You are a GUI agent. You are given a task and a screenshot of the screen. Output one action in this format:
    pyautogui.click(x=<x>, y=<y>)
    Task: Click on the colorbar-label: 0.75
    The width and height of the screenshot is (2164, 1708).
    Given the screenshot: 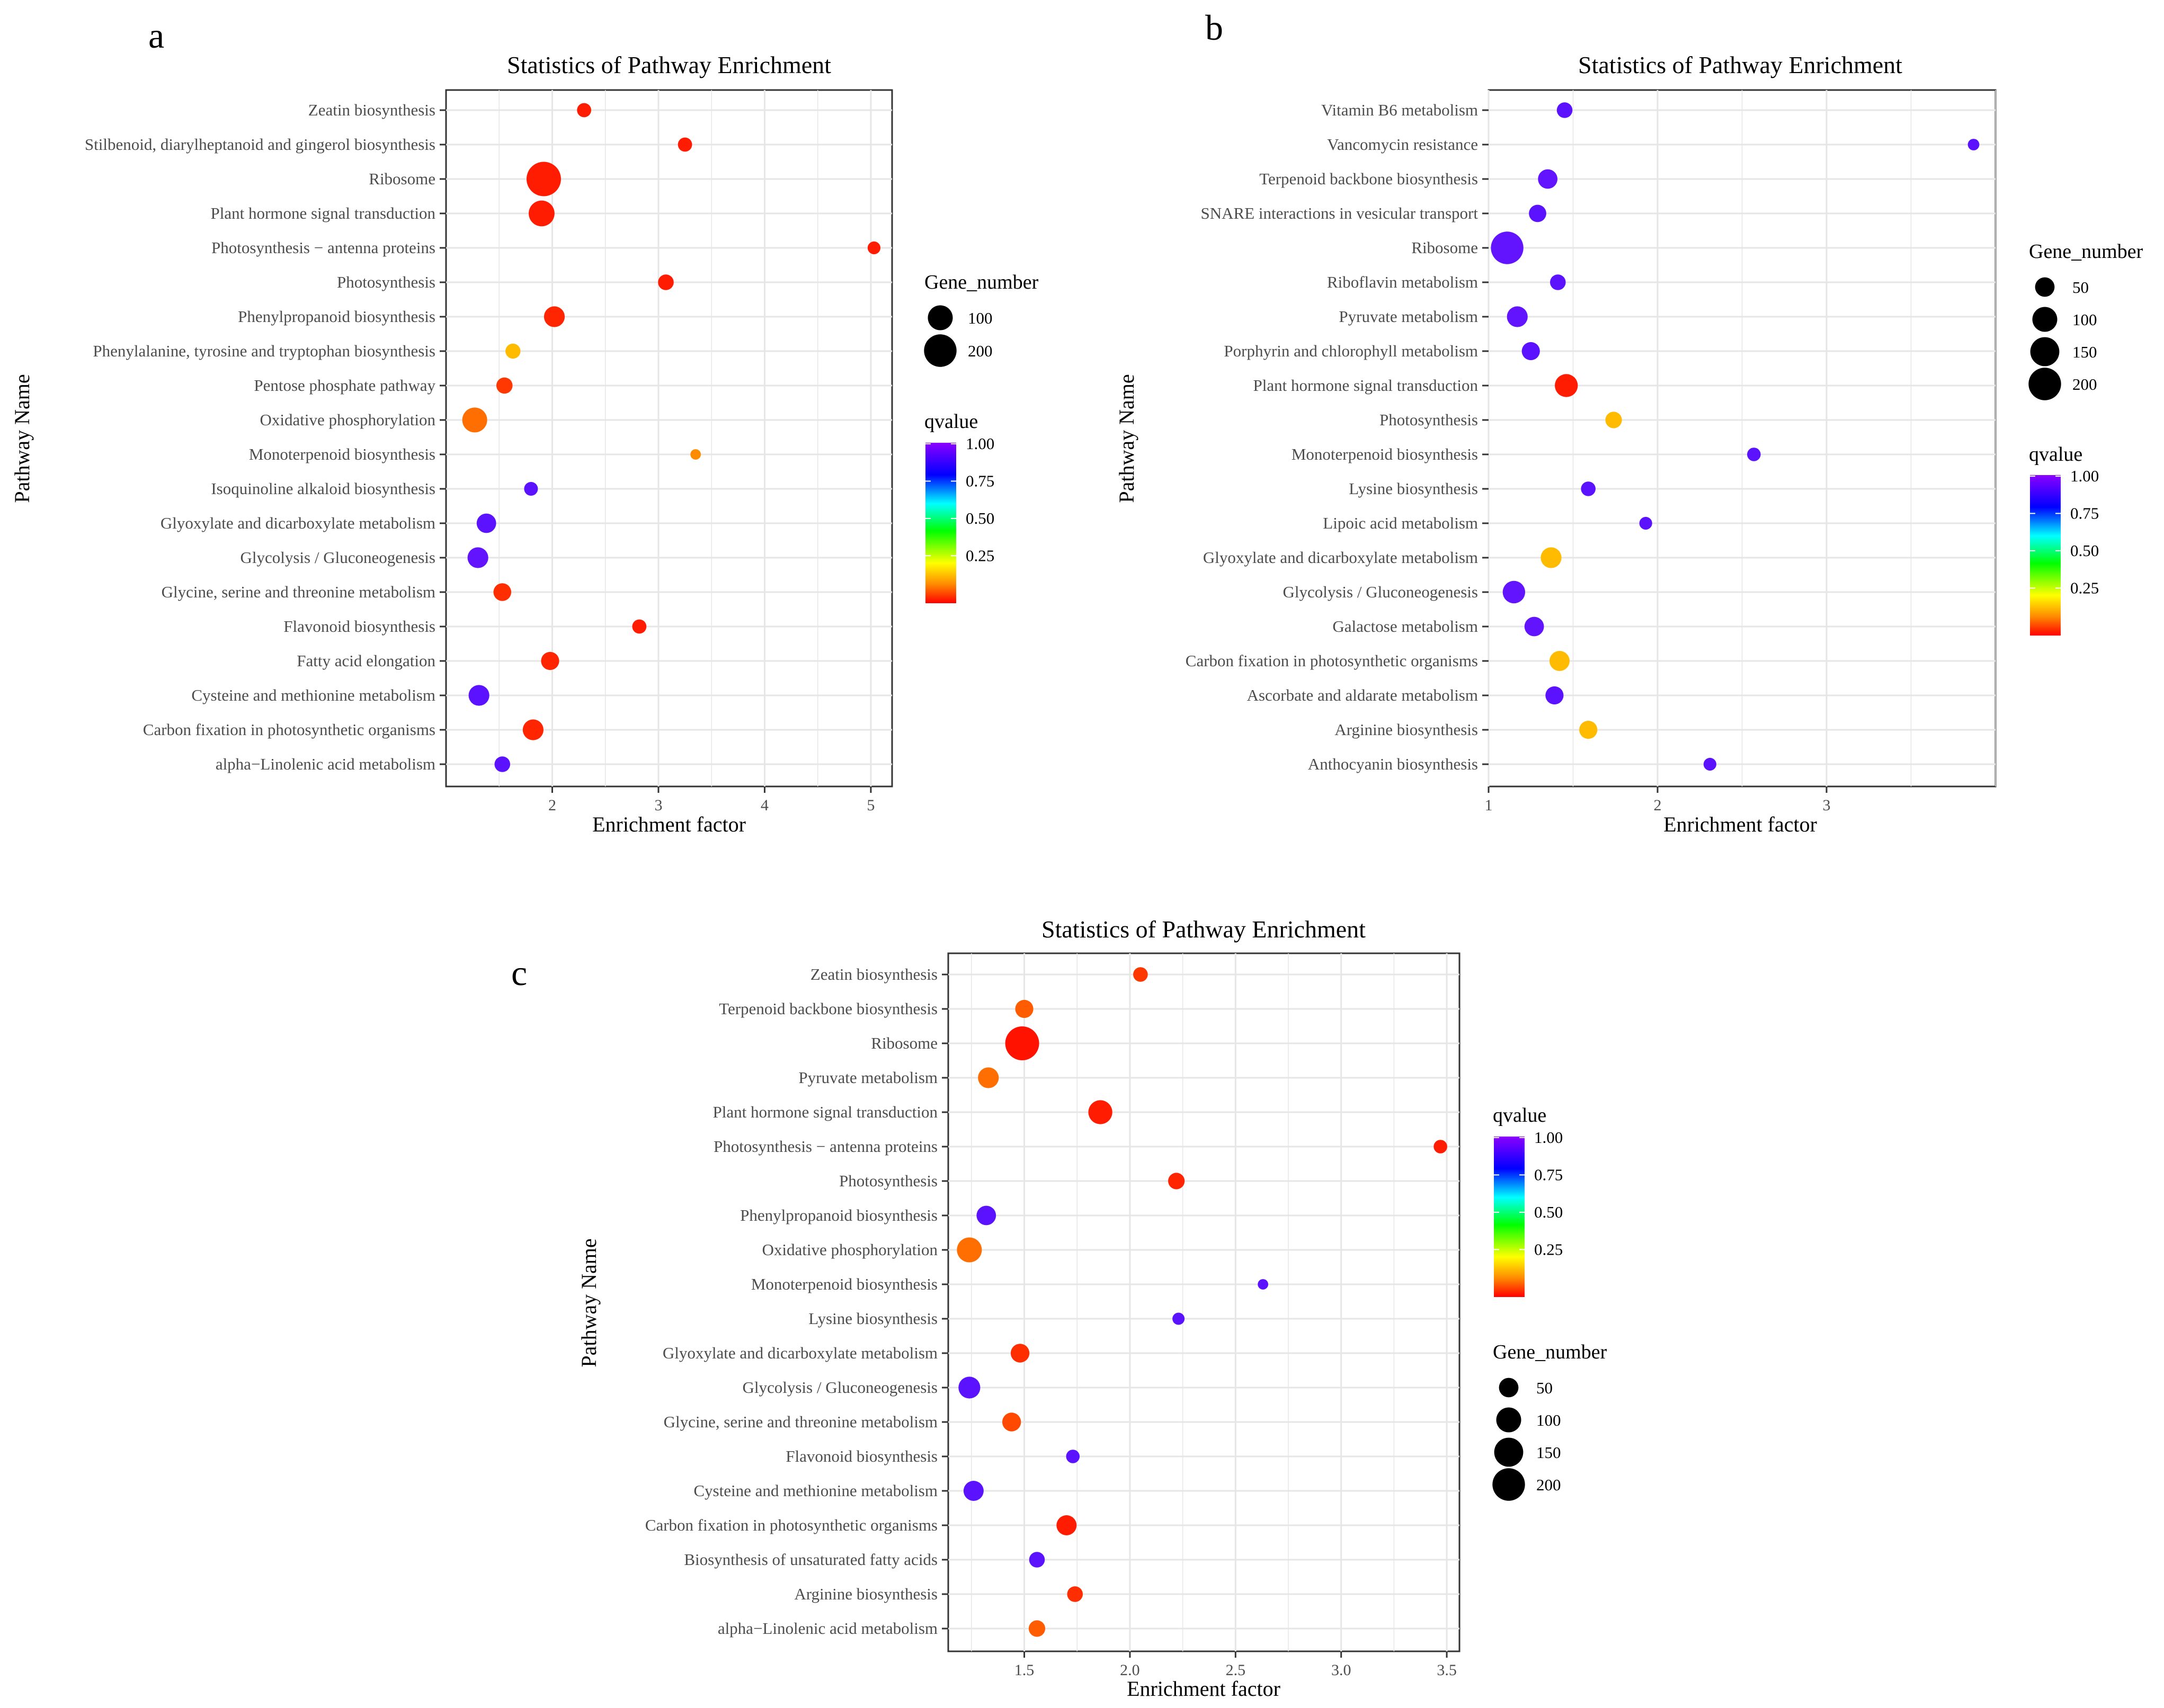 What is the action you would take?
    pyautogui.click(x=2085, y=513)
    